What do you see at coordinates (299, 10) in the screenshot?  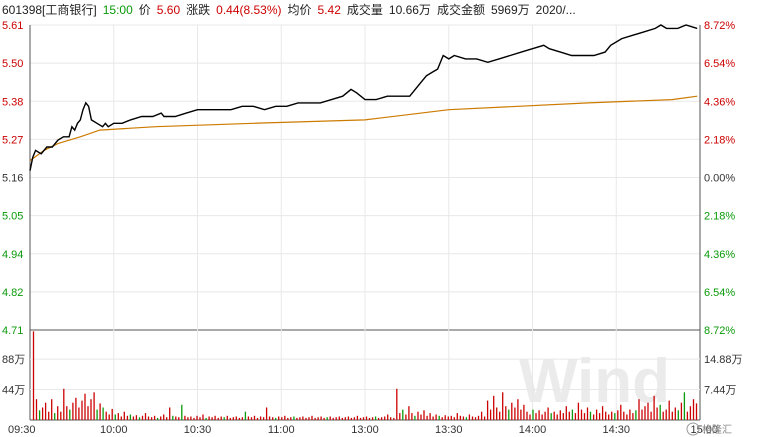 I see `avg-price-label: 均价` at bounding box center [299, 10].